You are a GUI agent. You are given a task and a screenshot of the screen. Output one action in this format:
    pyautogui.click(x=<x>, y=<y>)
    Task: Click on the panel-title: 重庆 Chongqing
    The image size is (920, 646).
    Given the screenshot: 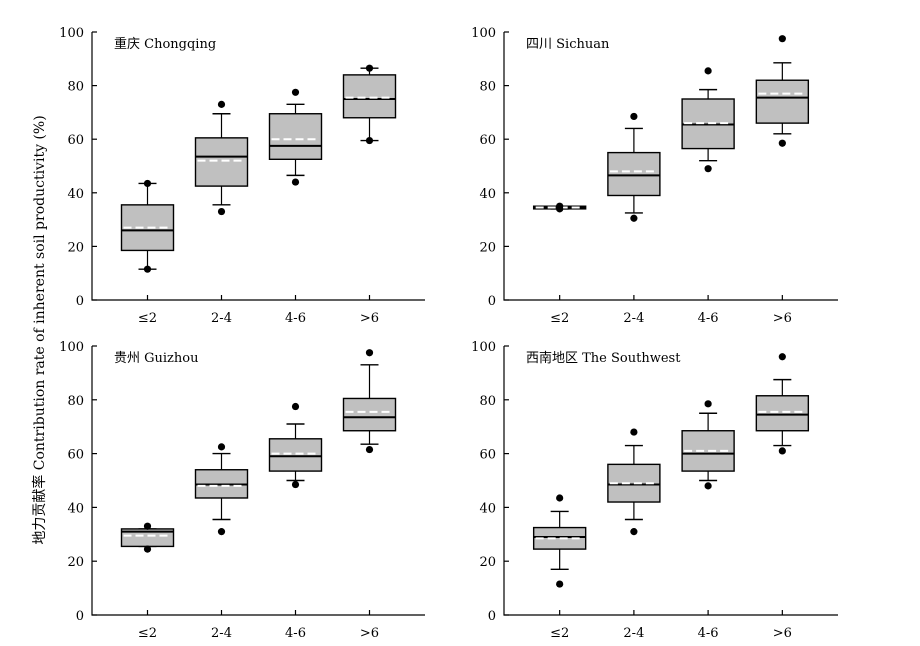 What is the action you would take?
    pyautogui.click(x=165, y=44)
    